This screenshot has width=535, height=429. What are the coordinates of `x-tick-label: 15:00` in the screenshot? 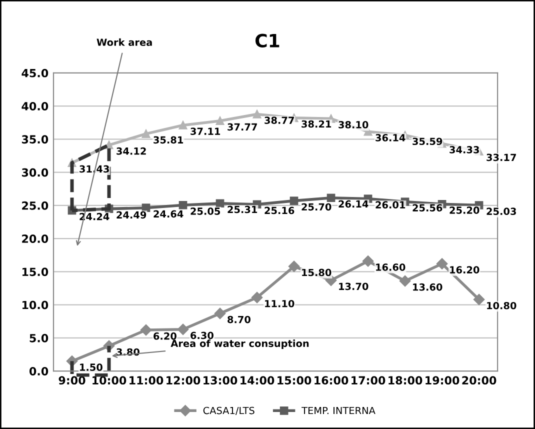 It's located at (295, 380).